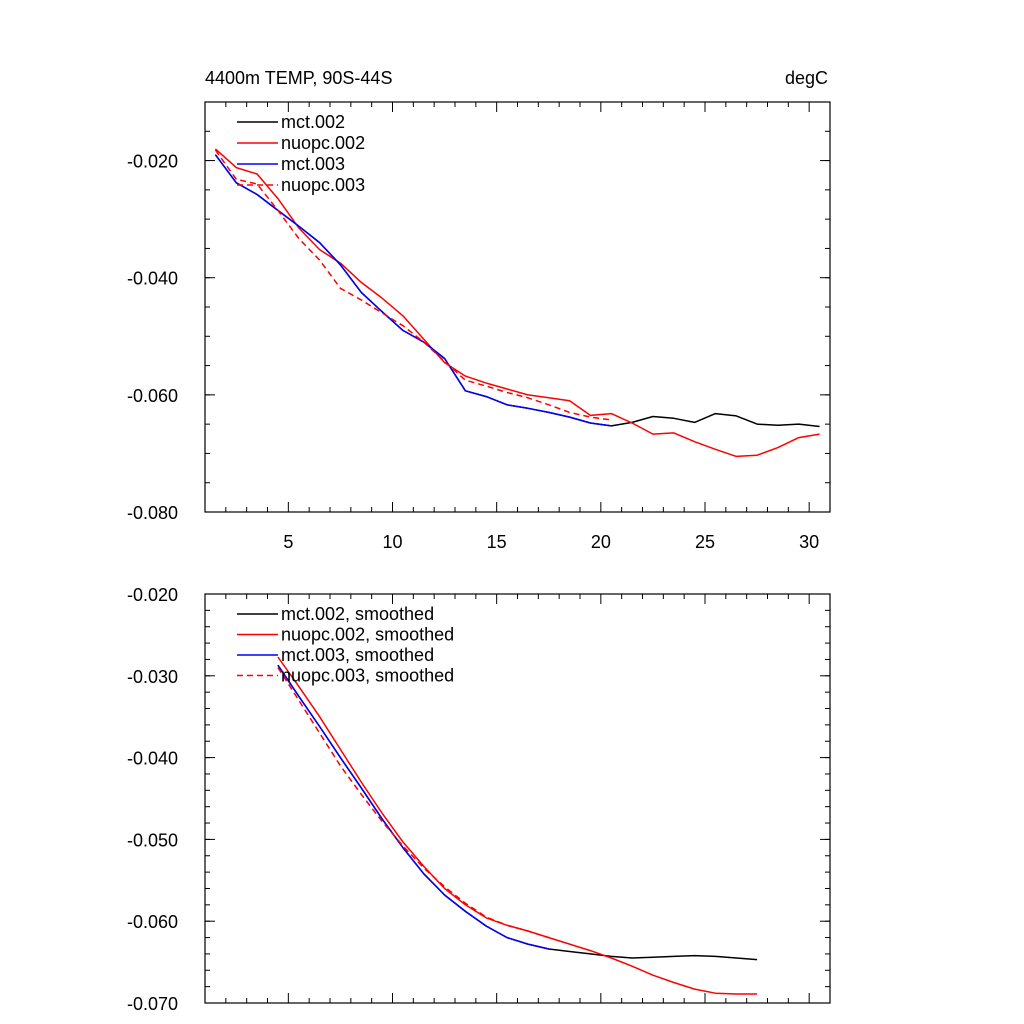 This screenshot has width=1024, height=1024. What do you see at coordinates (152, 1004) in the screenshot?
I see `y-tick-label: -0.070` at bounding box center [152, 1004].